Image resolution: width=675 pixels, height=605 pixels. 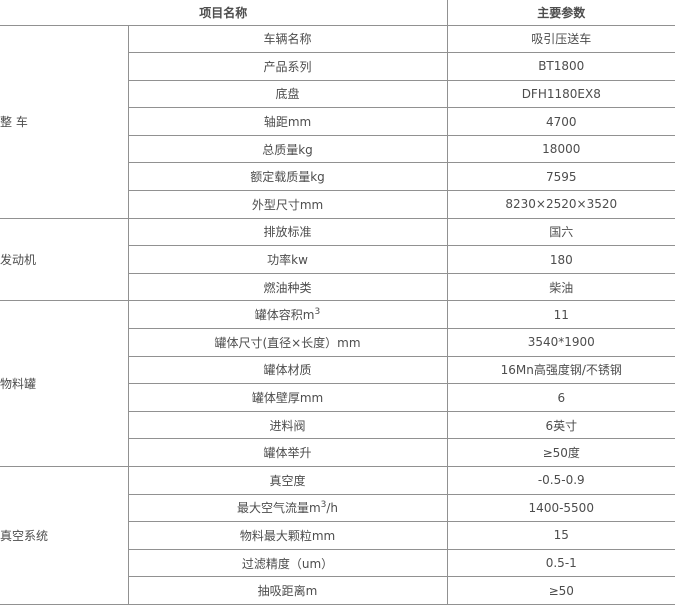 I want to click on table-row: 物料最大颗粒mm 15, so click(x=337, y=535).